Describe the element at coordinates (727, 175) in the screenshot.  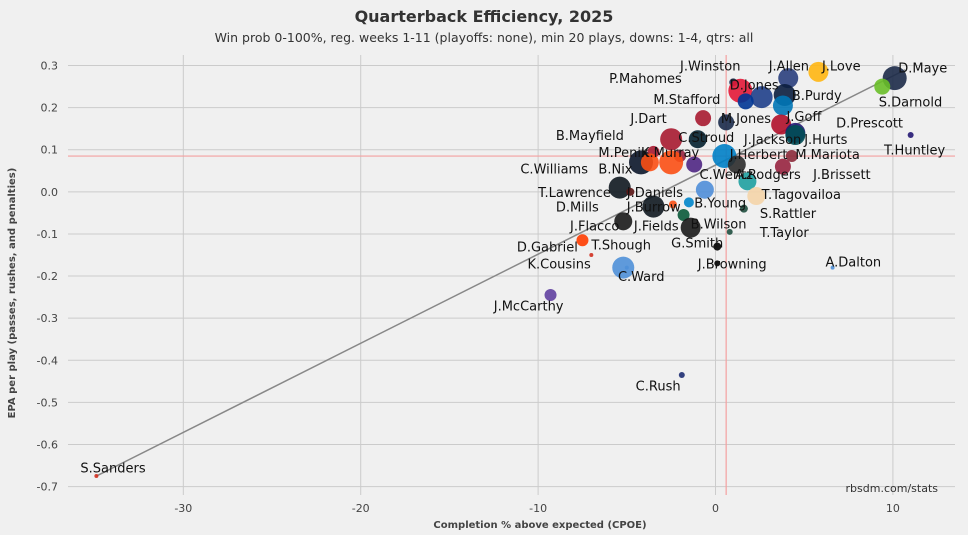
I see `point-label: C.Wentz` at that location.